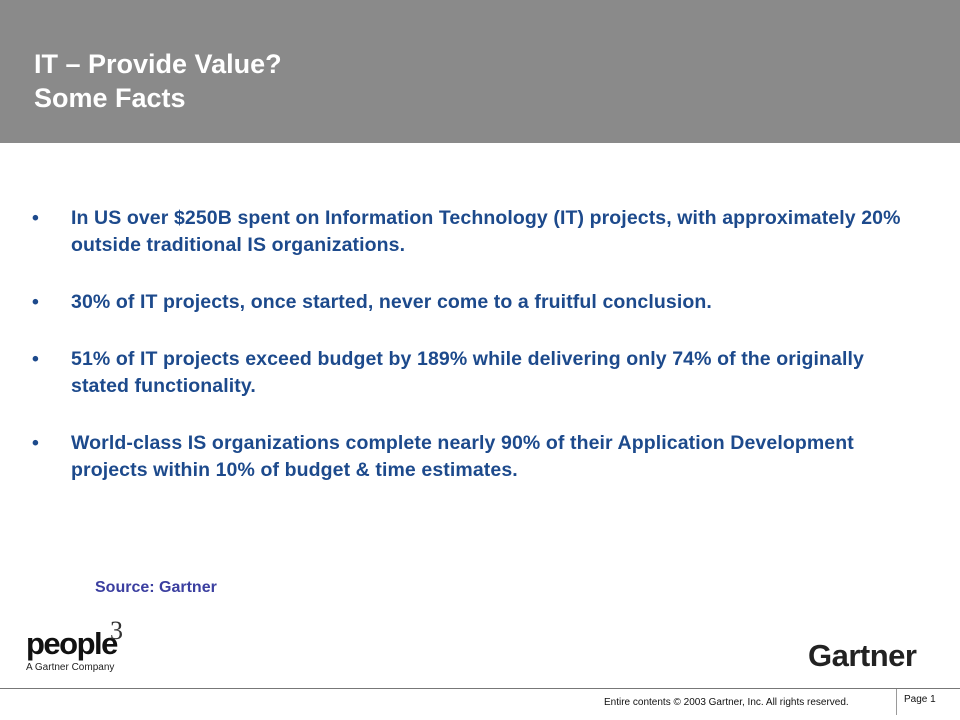 The image size is (960, 720). Describe the element at coordinates (110, 98) in the screenshot. I see `title-line-2: Some Facts` at that location.